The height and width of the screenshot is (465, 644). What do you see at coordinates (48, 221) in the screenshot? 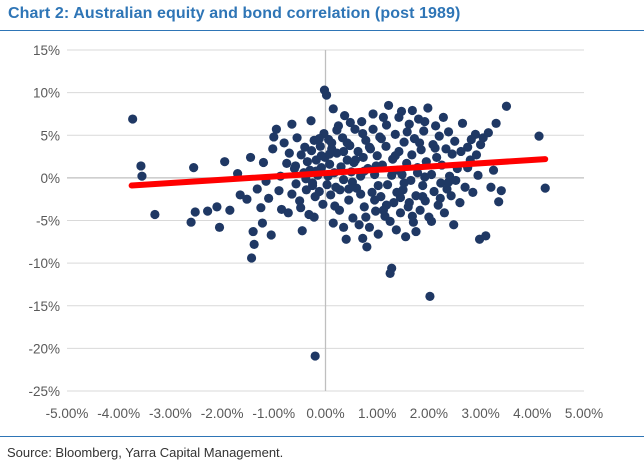
I see `y-tick-label: -5%` at bounding box center [48, 221].